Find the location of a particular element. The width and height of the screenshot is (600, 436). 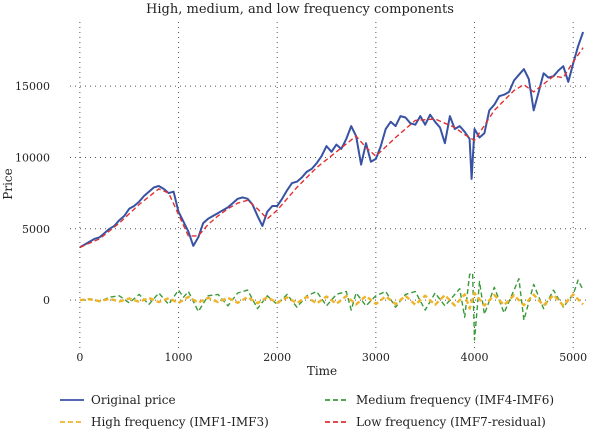

x-tick-label: 1000 is located at coordinates (179, 357).